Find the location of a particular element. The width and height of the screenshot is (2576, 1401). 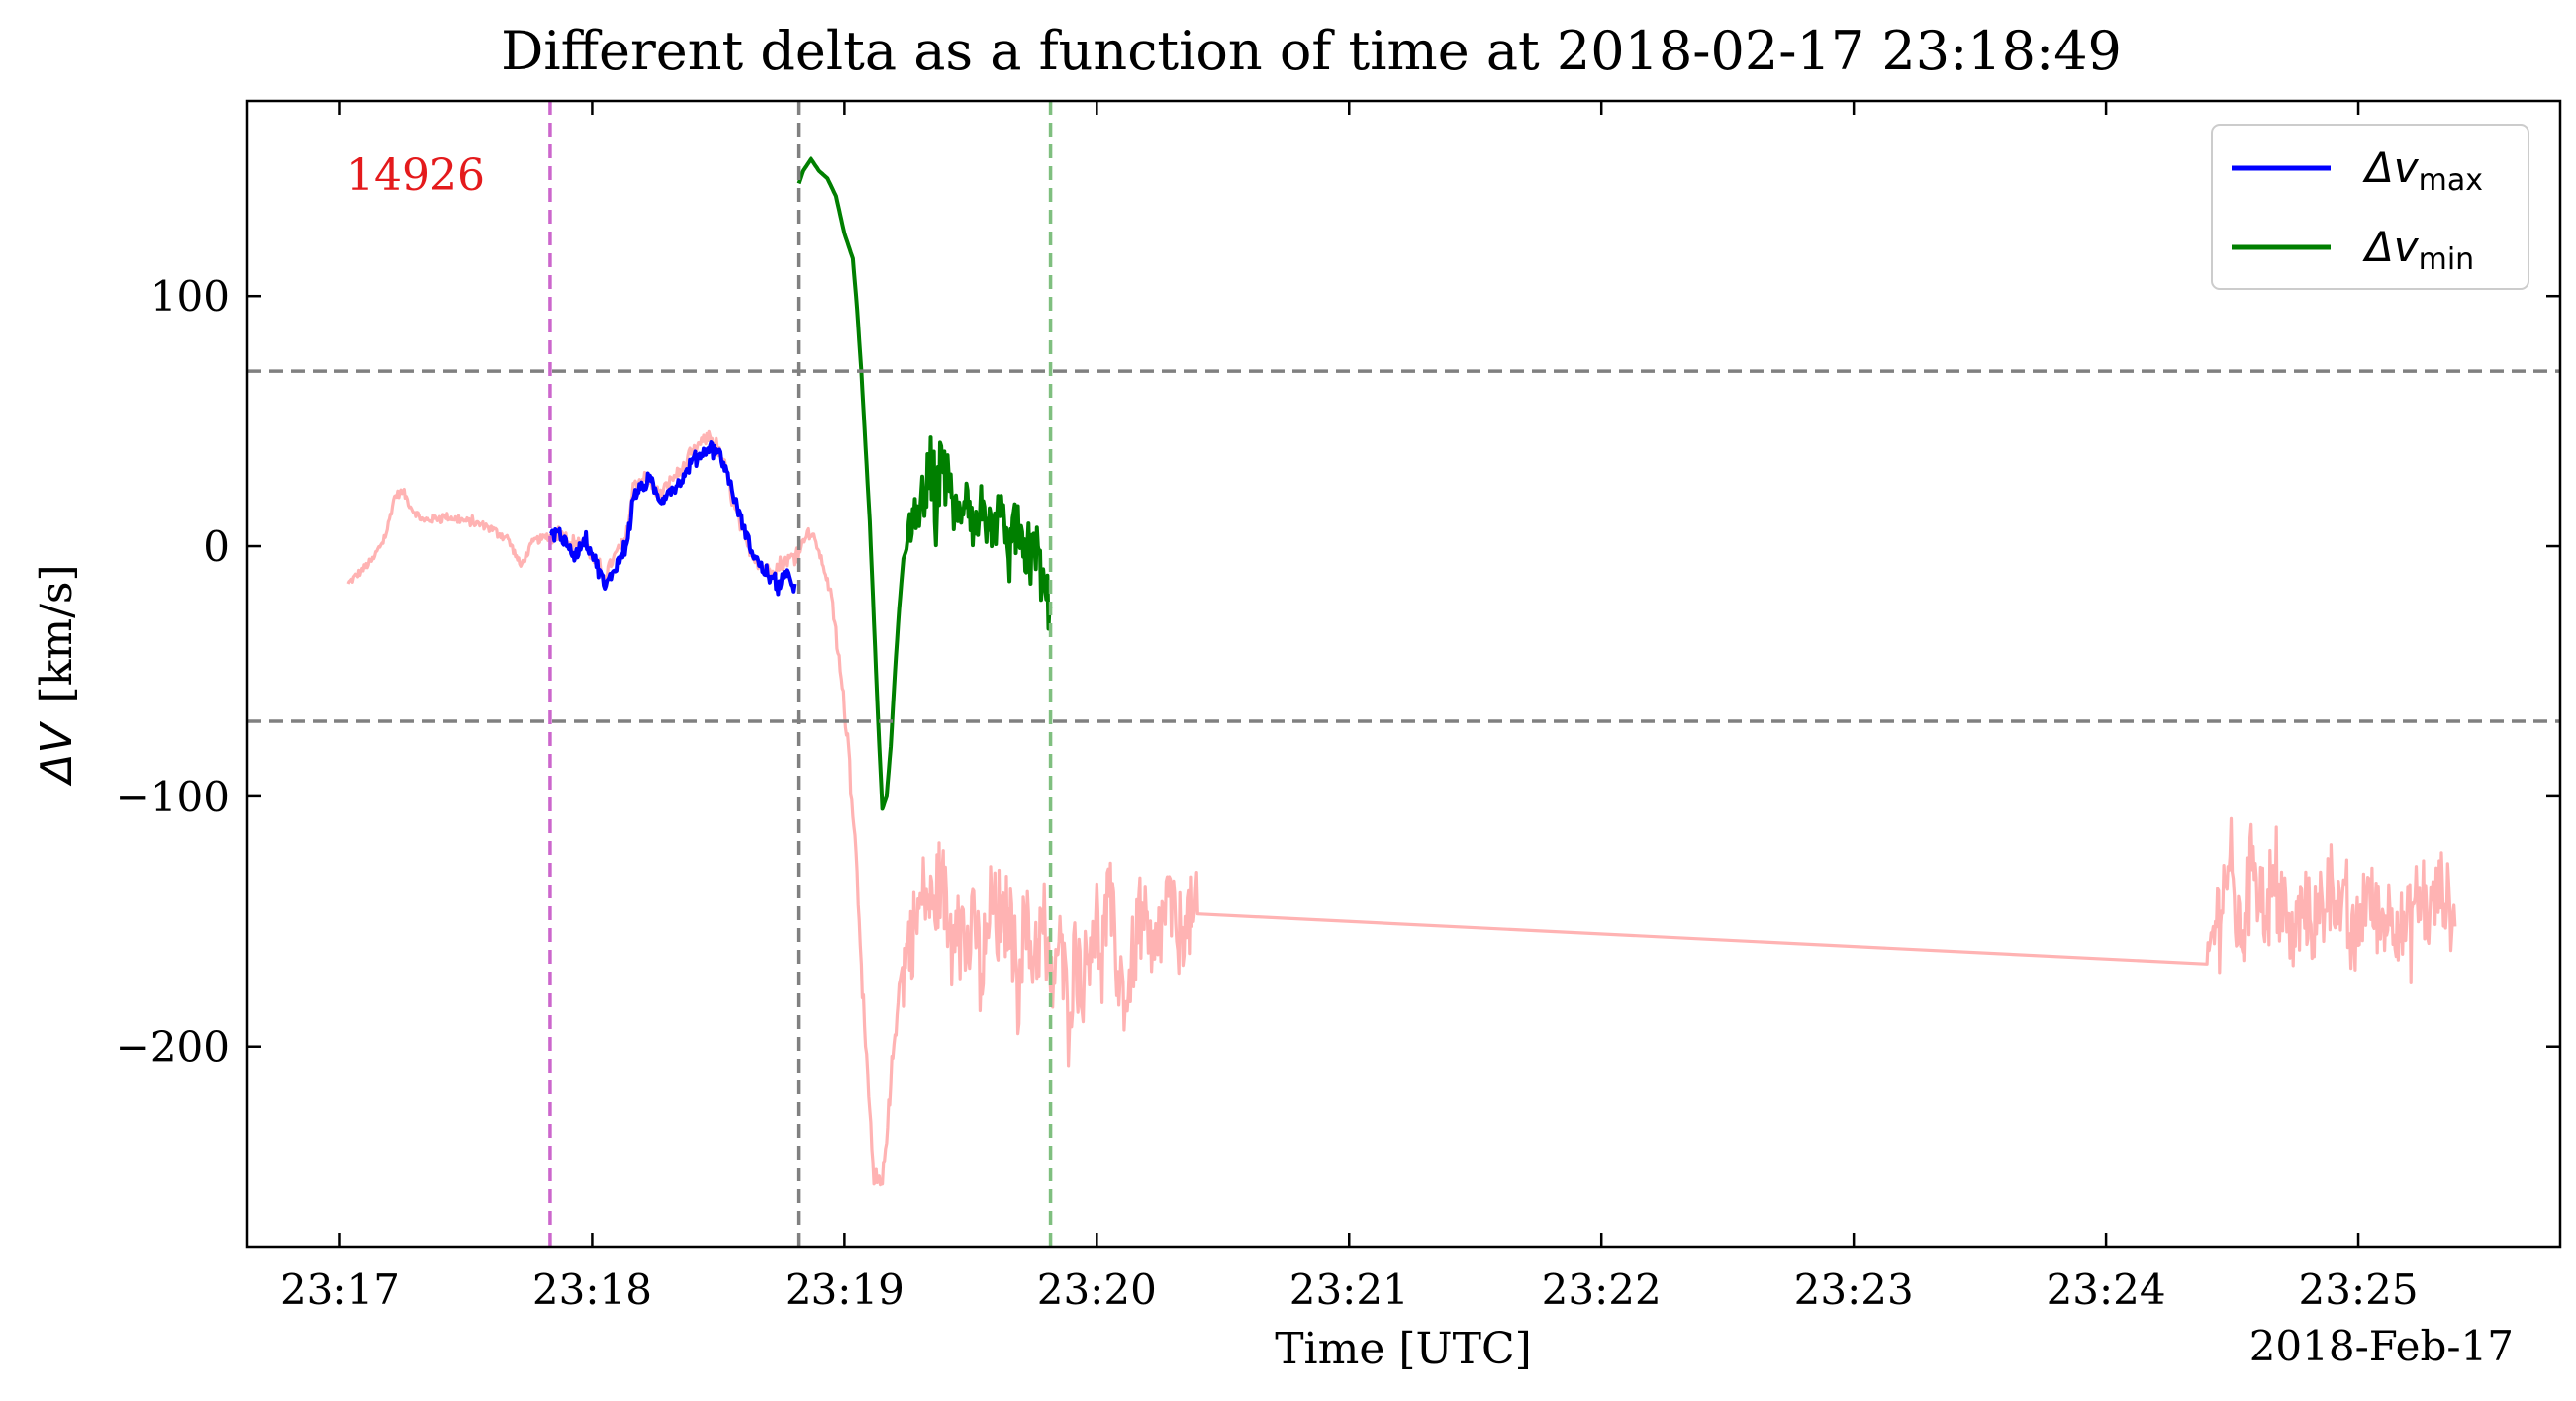

y-tick-label: 100 is located at coordinates (190, 296).